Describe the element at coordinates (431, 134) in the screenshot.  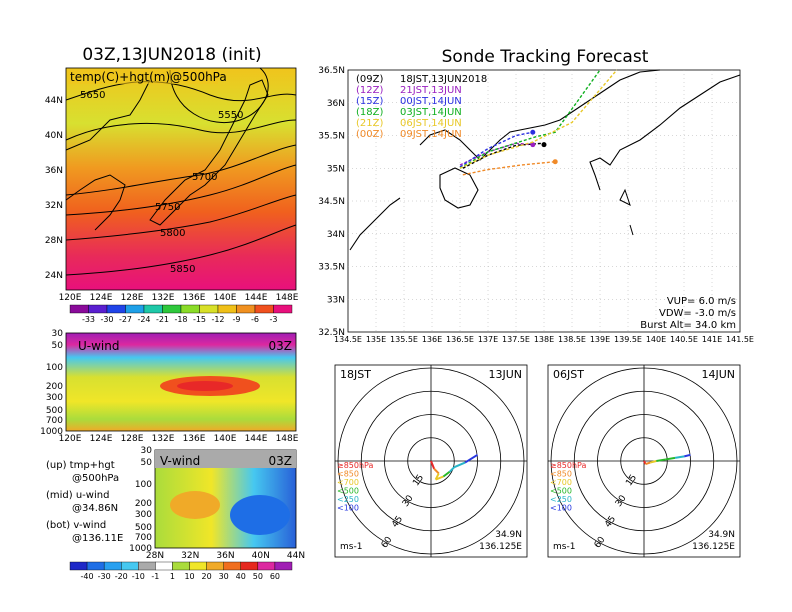
I see `launch-label: 09JST,14JUN` at that location.